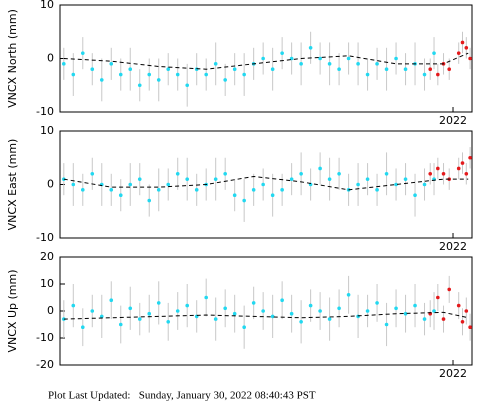 Image resolution: width=481 pixels, height=404 pixels. Describe the element at coordinates (45, 364) in the screenshot. I see `y-tick-label: -20` at that location.